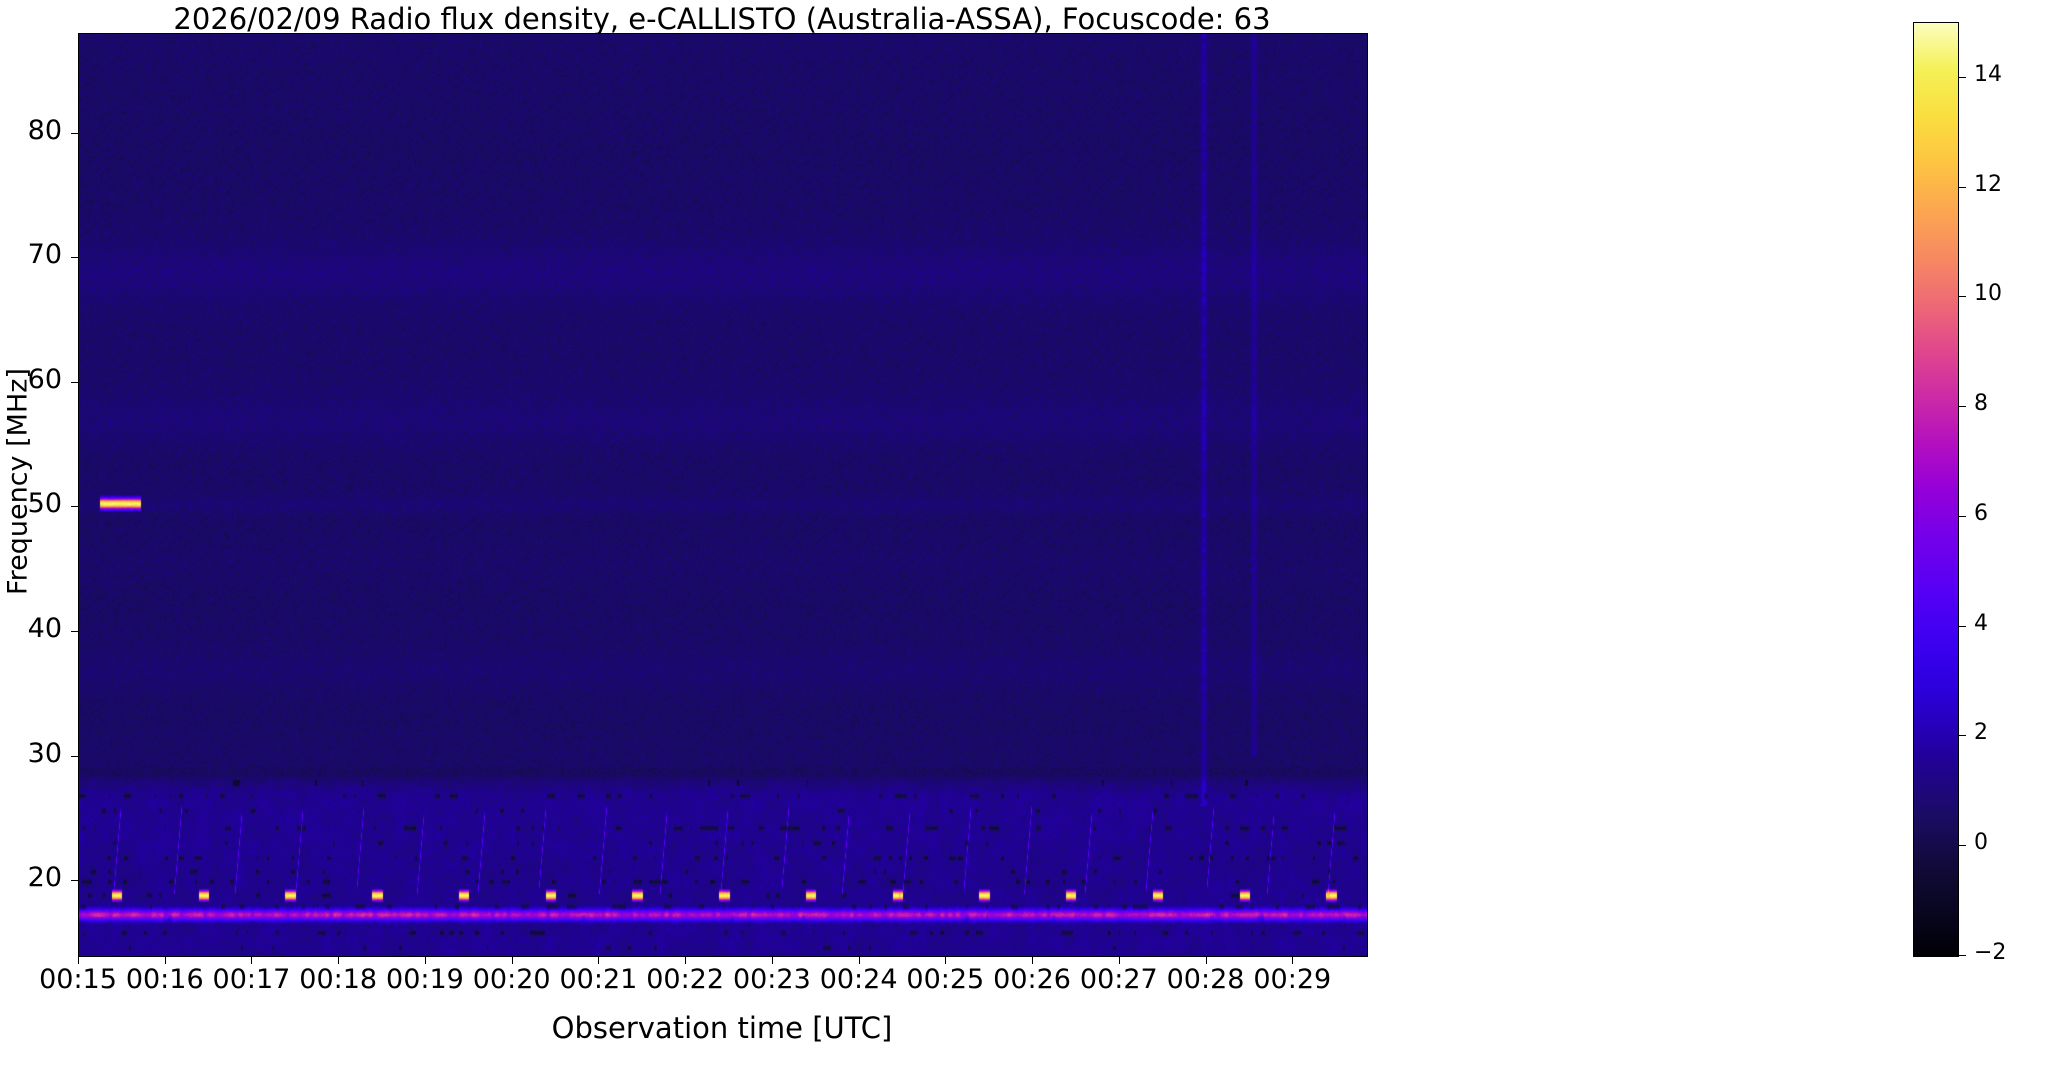 Image resolution: width=2047 pixels, height=1067 pixels. I want to click on x-tick-label: 00:28, so click(1205, 979).